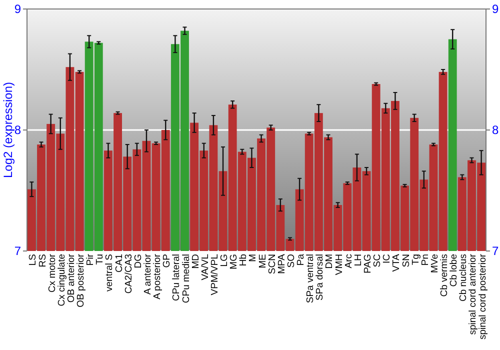 The width and height of the screenshot is (500, 350). Describe the element at coordinates (425, 260) in the screenshot. I see `x-tick-label: Pn` at that location.